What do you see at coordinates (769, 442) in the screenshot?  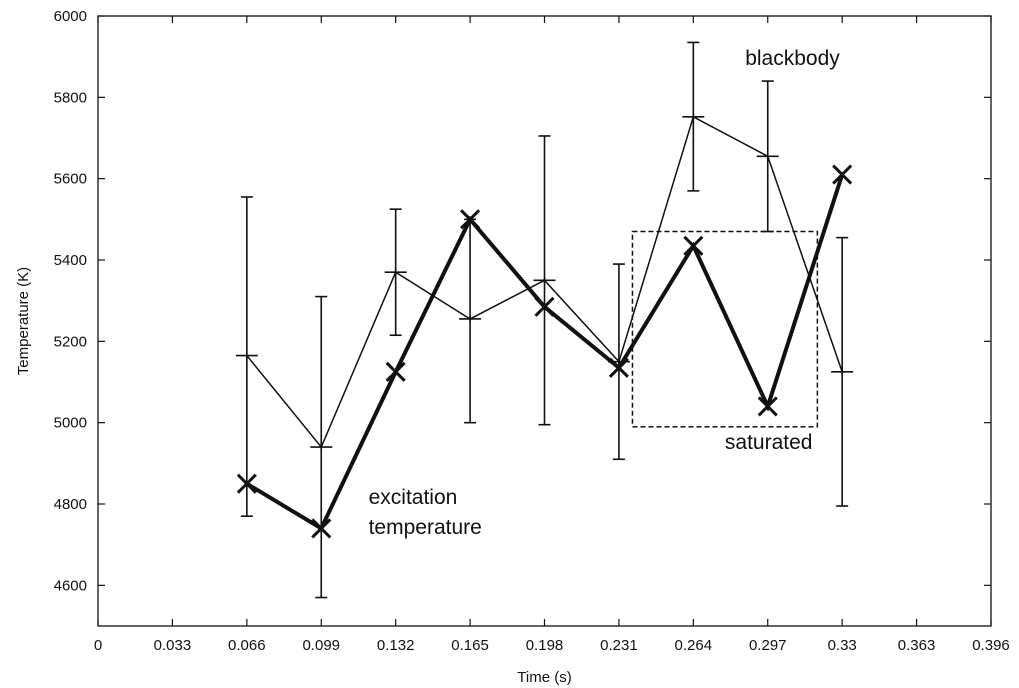 I see `annotation-saturated: saturated` at bounding box center [769, 442].